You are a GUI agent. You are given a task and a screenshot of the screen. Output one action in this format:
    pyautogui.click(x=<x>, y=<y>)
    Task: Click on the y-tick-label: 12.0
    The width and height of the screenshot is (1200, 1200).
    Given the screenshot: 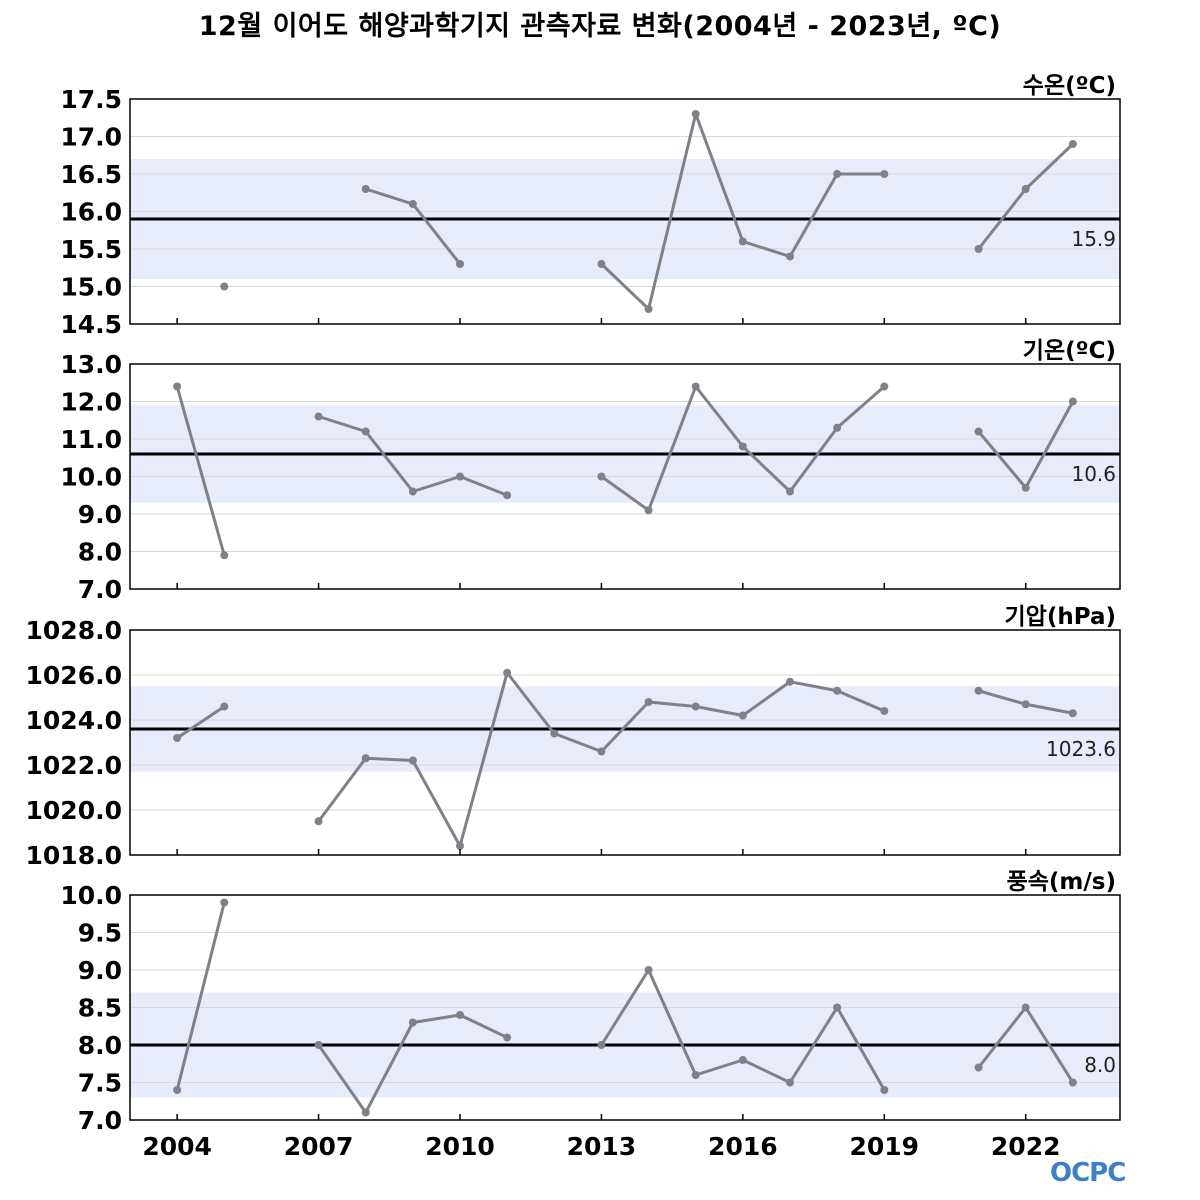 What is the action you would take?
    pyautogui.click(x=91, y=402)
    